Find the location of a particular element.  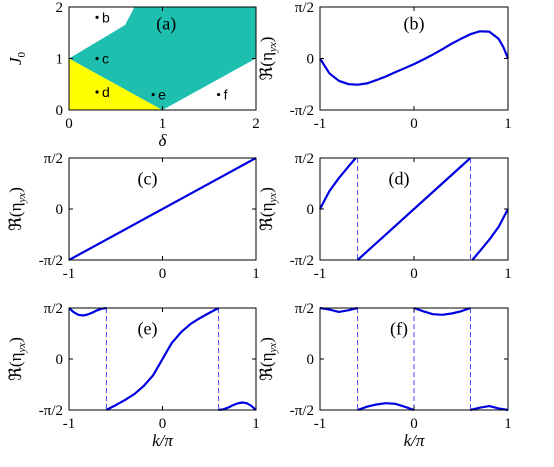

point-c is located at coordinates (97, 58).